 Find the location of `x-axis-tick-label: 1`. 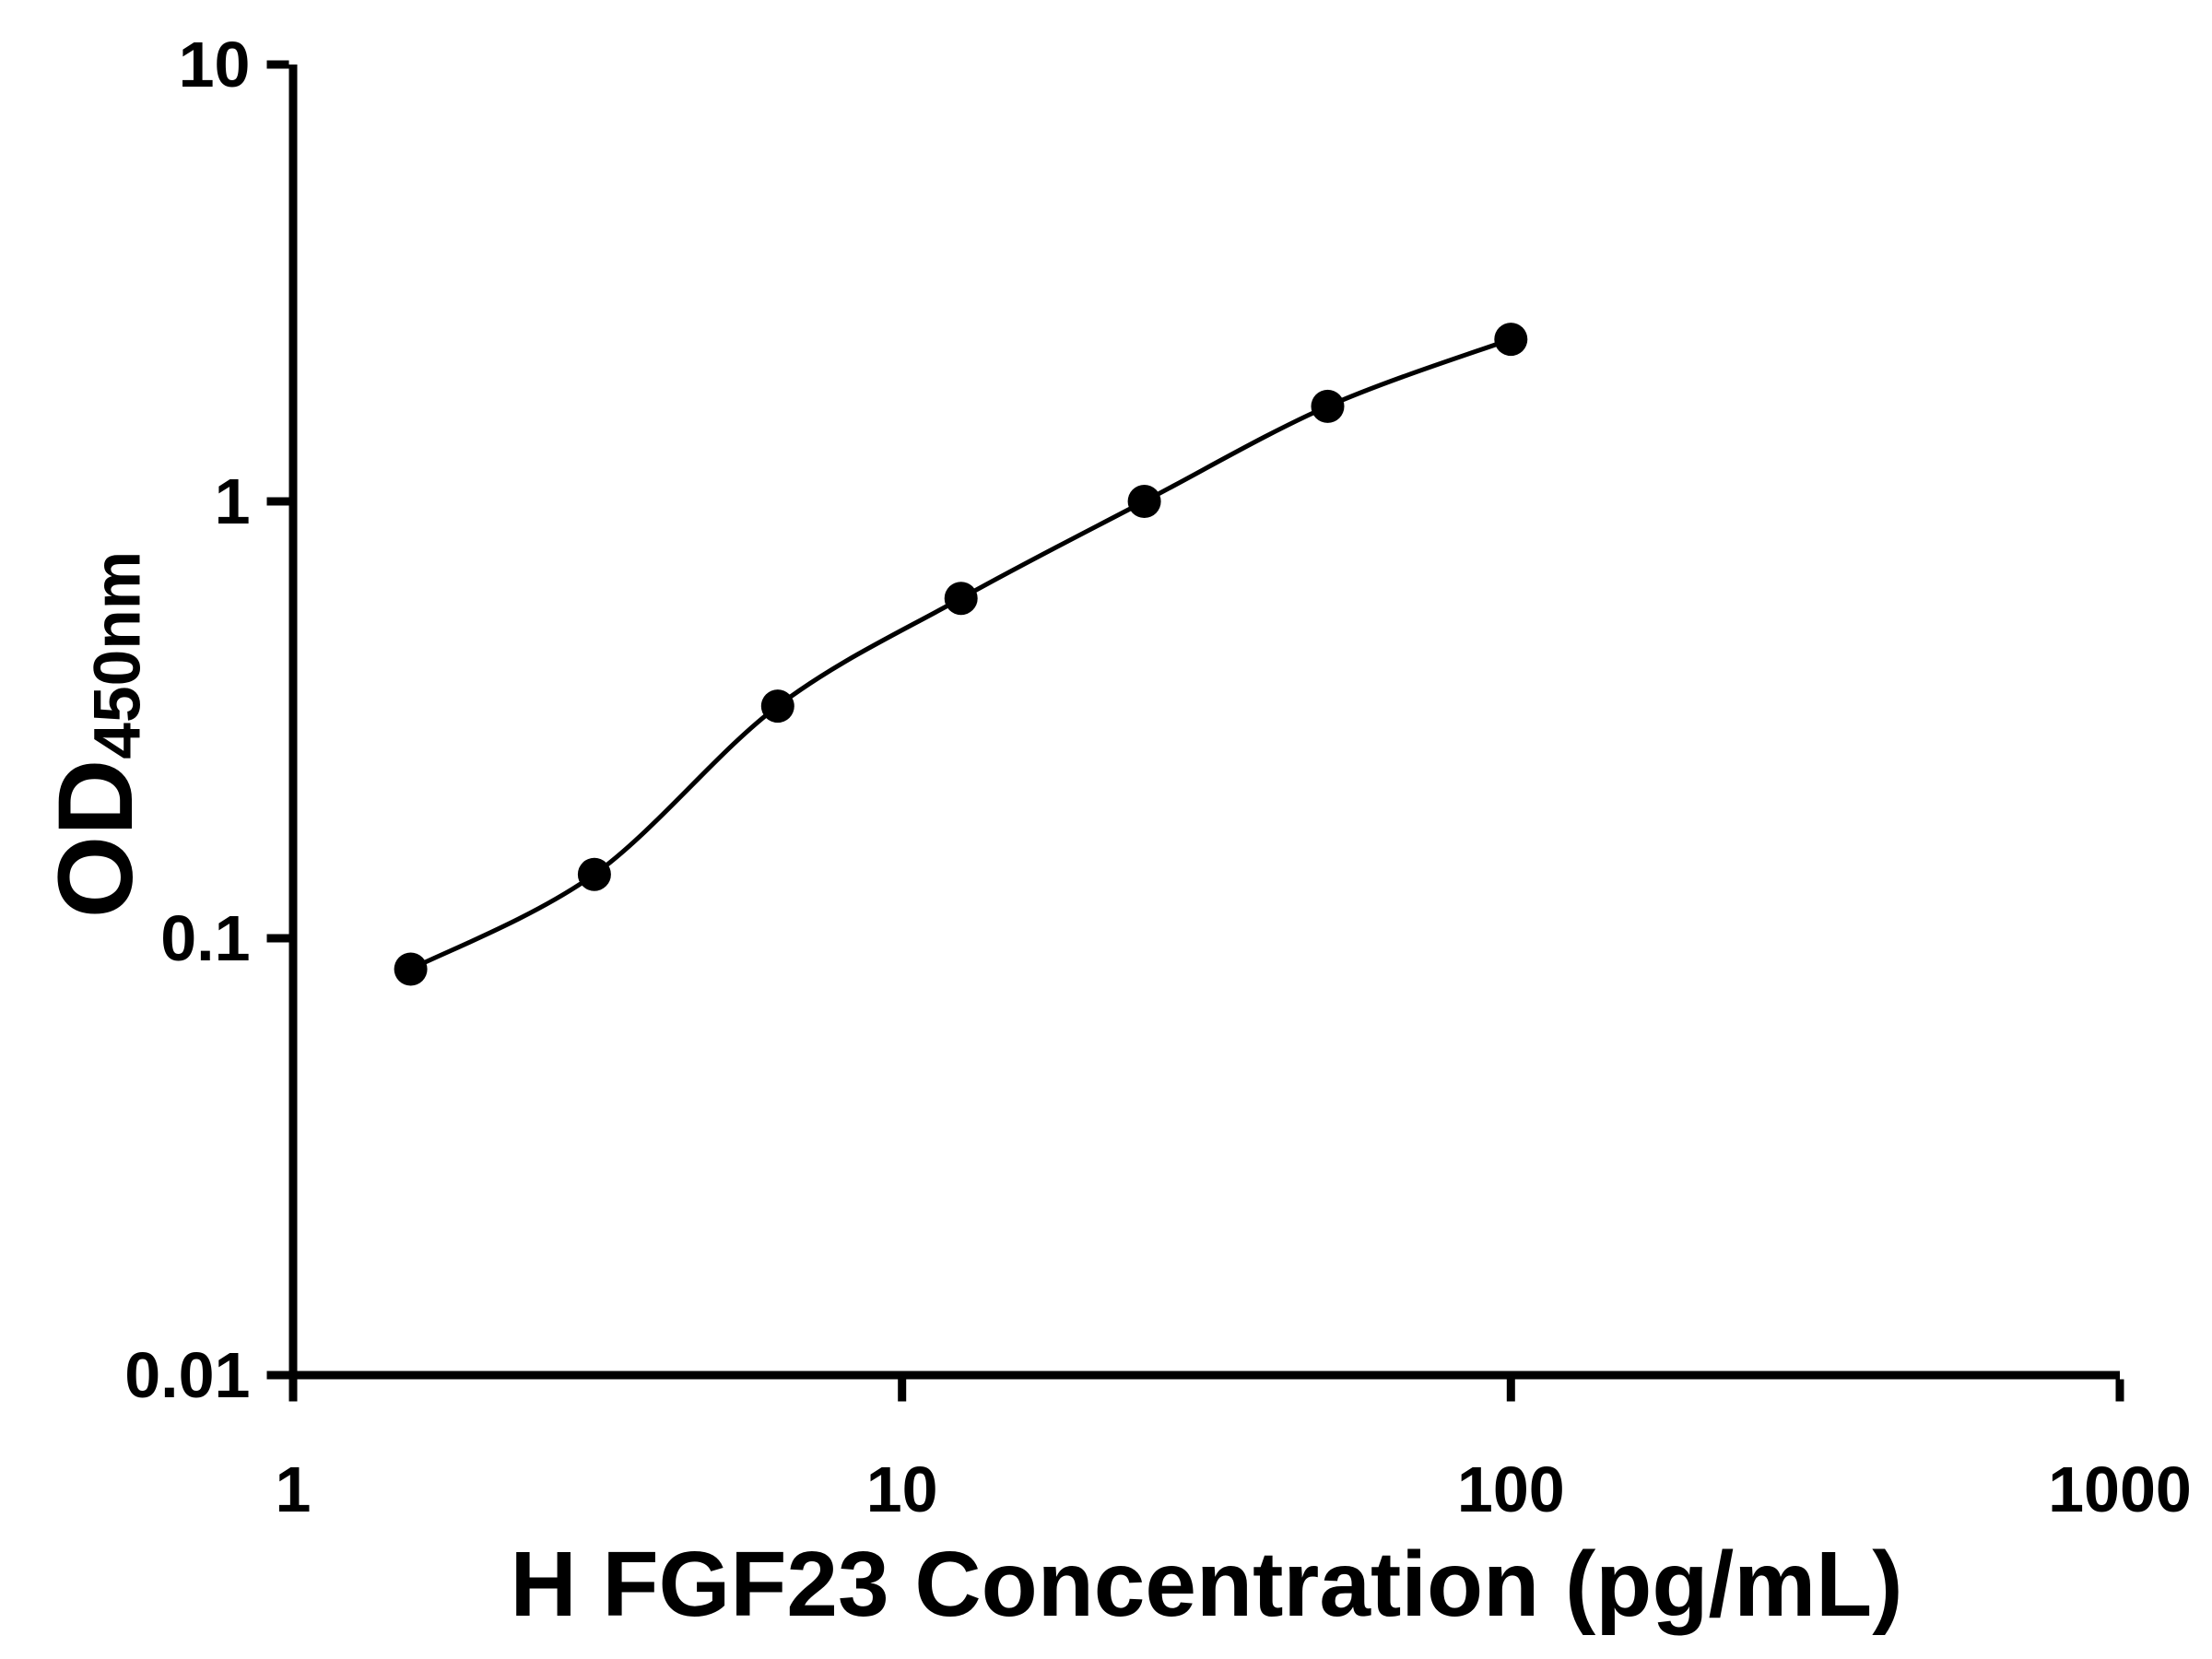

x-axis-tick-label: 1 is located at coordinates (294, 1489).